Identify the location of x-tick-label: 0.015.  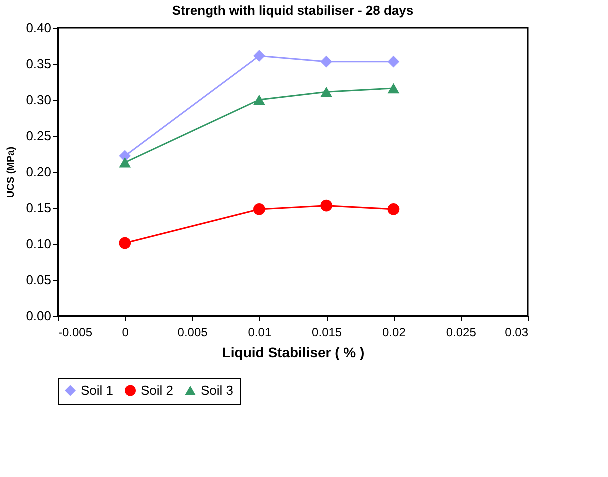
(327, 333).